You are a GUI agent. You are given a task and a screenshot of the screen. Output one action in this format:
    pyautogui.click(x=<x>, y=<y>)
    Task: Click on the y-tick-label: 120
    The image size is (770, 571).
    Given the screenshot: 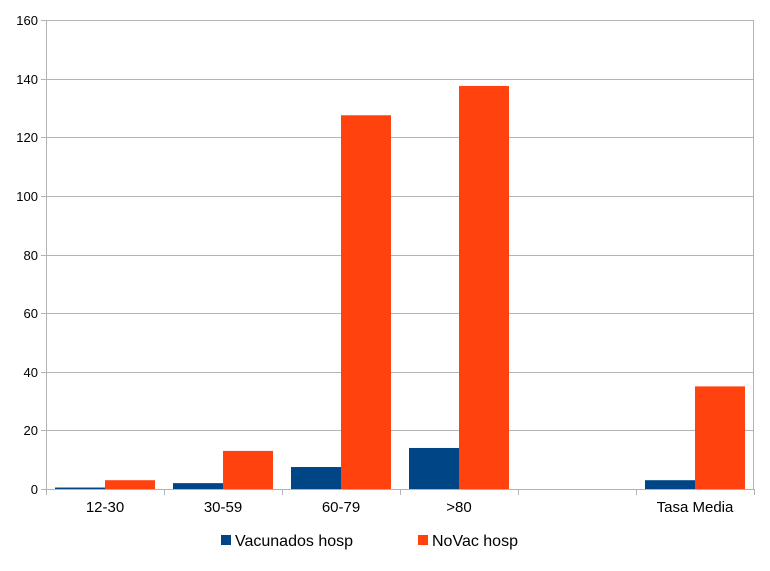 What is the action you would take?
    pyautogui.click(x=27, y=137)
    